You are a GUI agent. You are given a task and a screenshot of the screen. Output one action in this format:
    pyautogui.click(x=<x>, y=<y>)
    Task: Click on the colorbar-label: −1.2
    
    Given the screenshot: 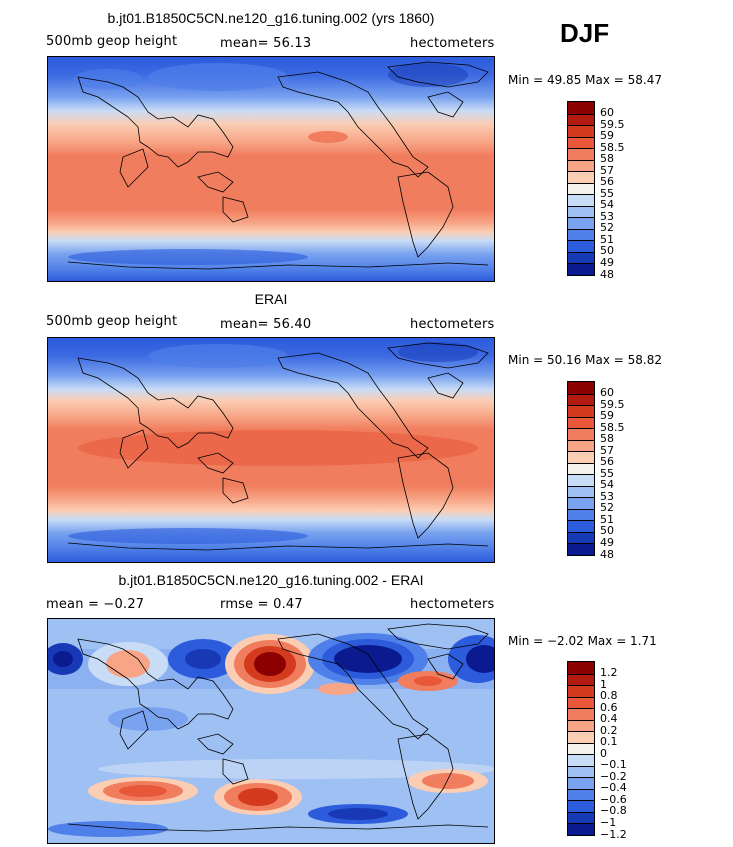 What is the action you would take?
    pyautogui.click(x=613, y=834)
    